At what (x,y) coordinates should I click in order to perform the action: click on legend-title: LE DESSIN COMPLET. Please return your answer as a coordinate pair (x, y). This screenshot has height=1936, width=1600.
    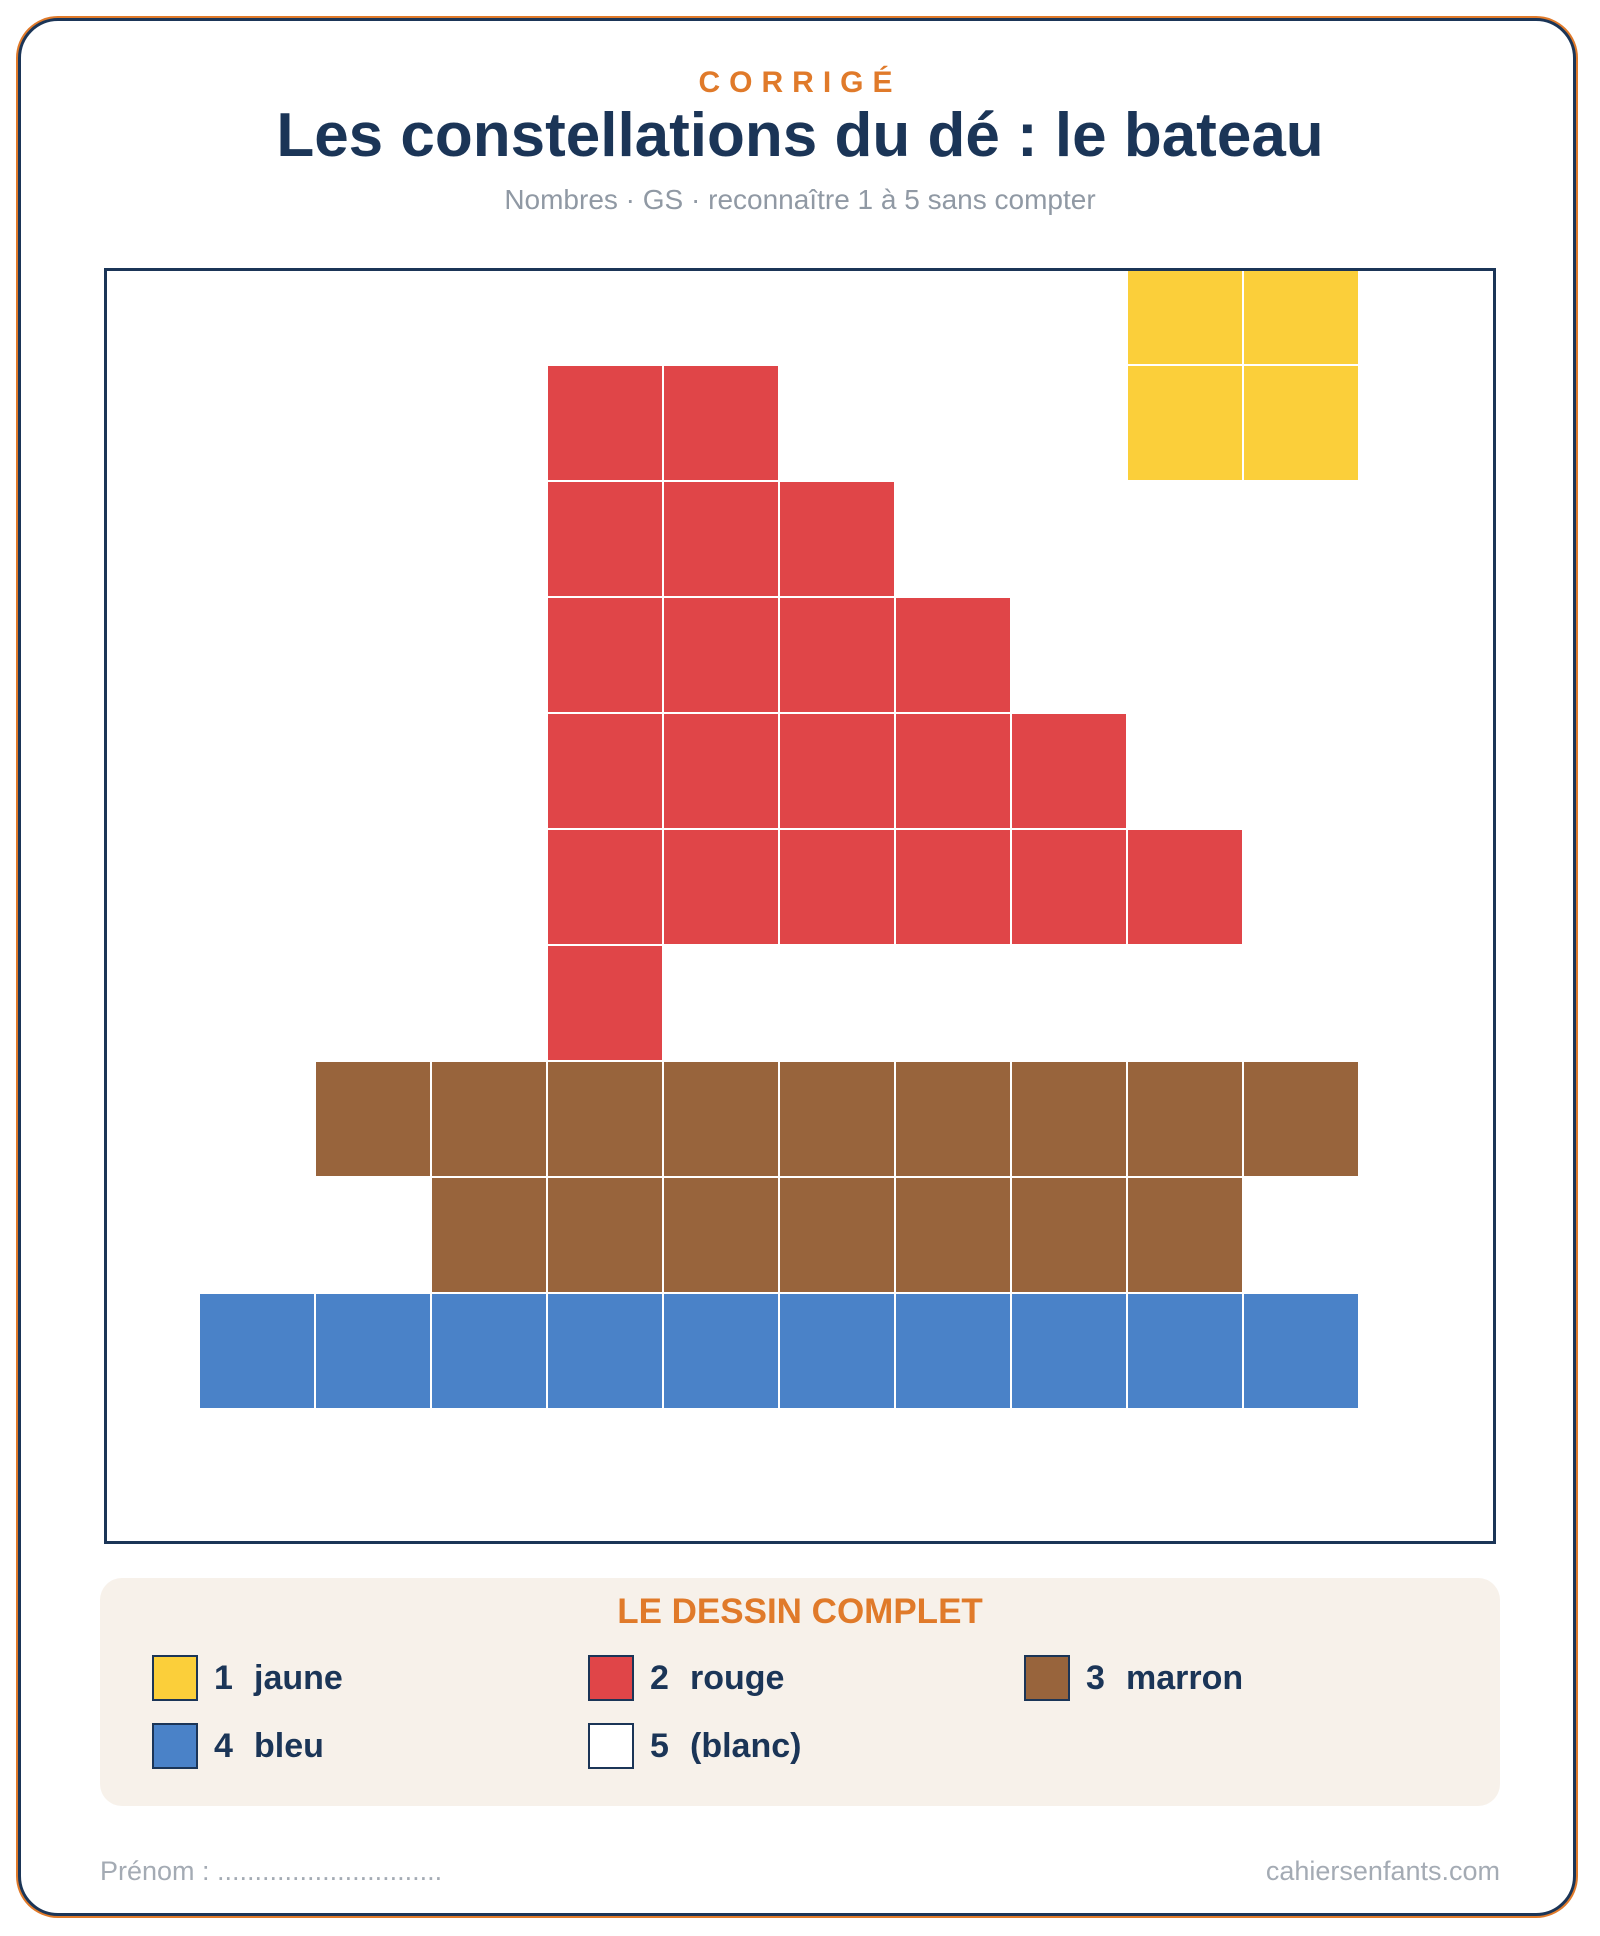
    Looking at the image, I should click on (800, 1611).